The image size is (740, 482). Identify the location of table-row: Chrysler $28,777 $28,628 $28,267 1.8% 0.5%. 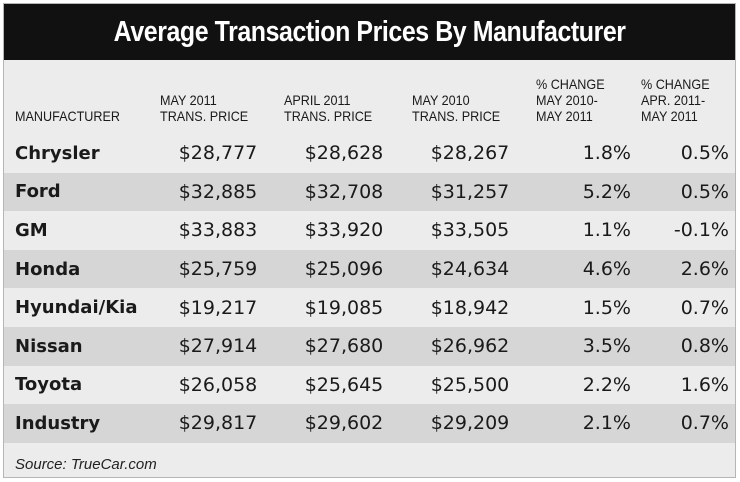
(369, 153).